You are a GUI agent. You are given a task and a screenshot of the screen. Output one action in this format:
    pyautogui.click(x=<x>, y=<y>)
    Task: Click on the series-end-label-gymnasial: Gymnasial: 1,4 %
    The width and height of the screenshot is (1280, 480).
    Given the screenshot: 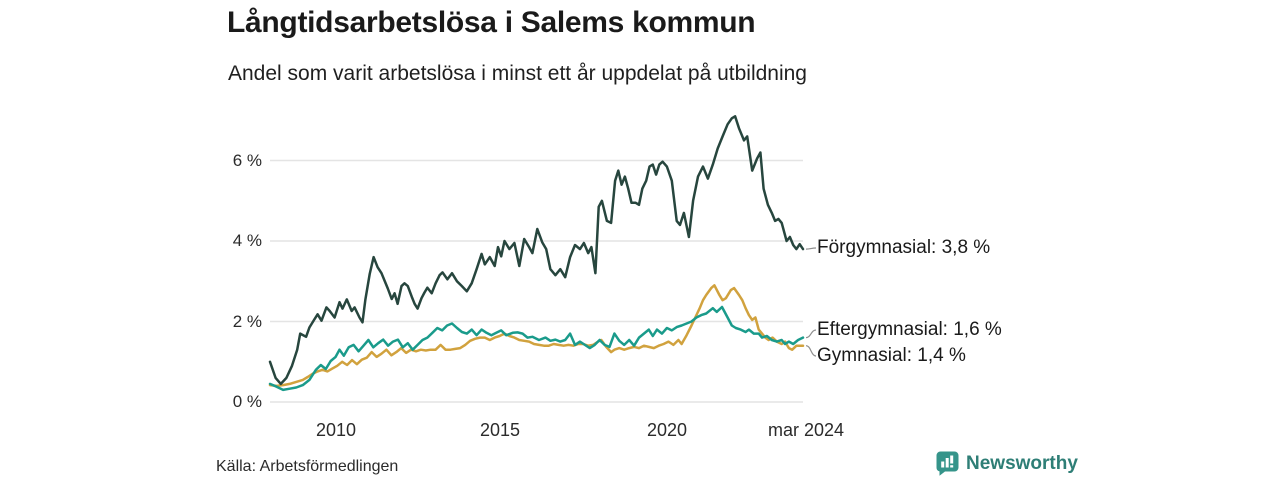 What is the action you would take?
    pyautogui.click(x=891, y=355)
    